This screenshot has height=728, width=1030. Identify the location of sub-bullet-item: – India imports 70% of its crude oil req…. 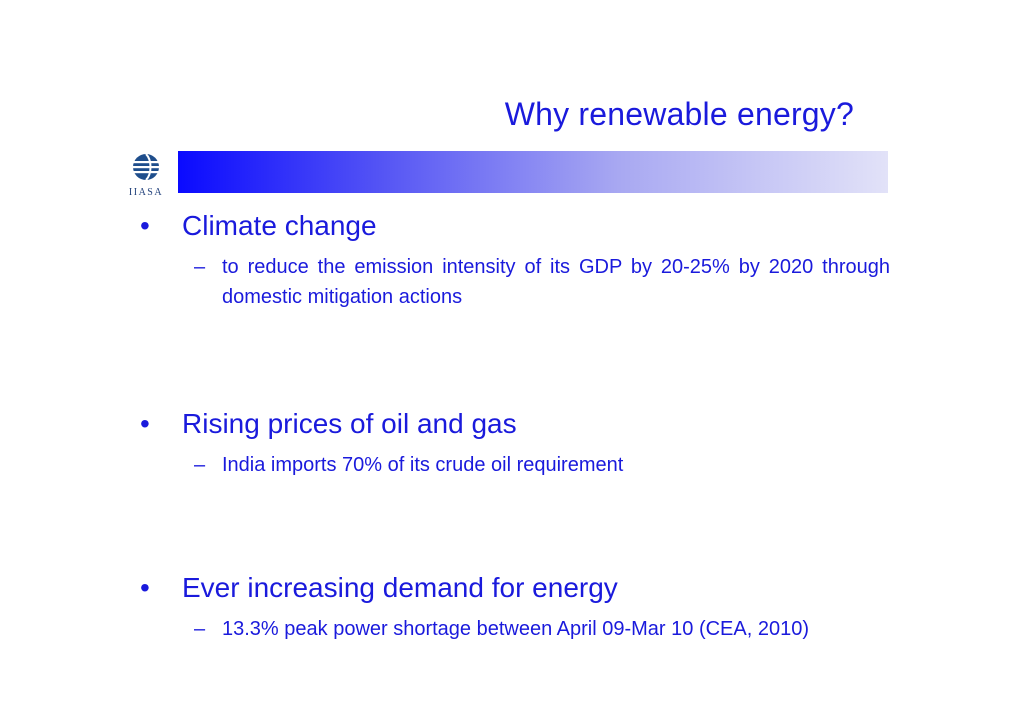
(542, 465).